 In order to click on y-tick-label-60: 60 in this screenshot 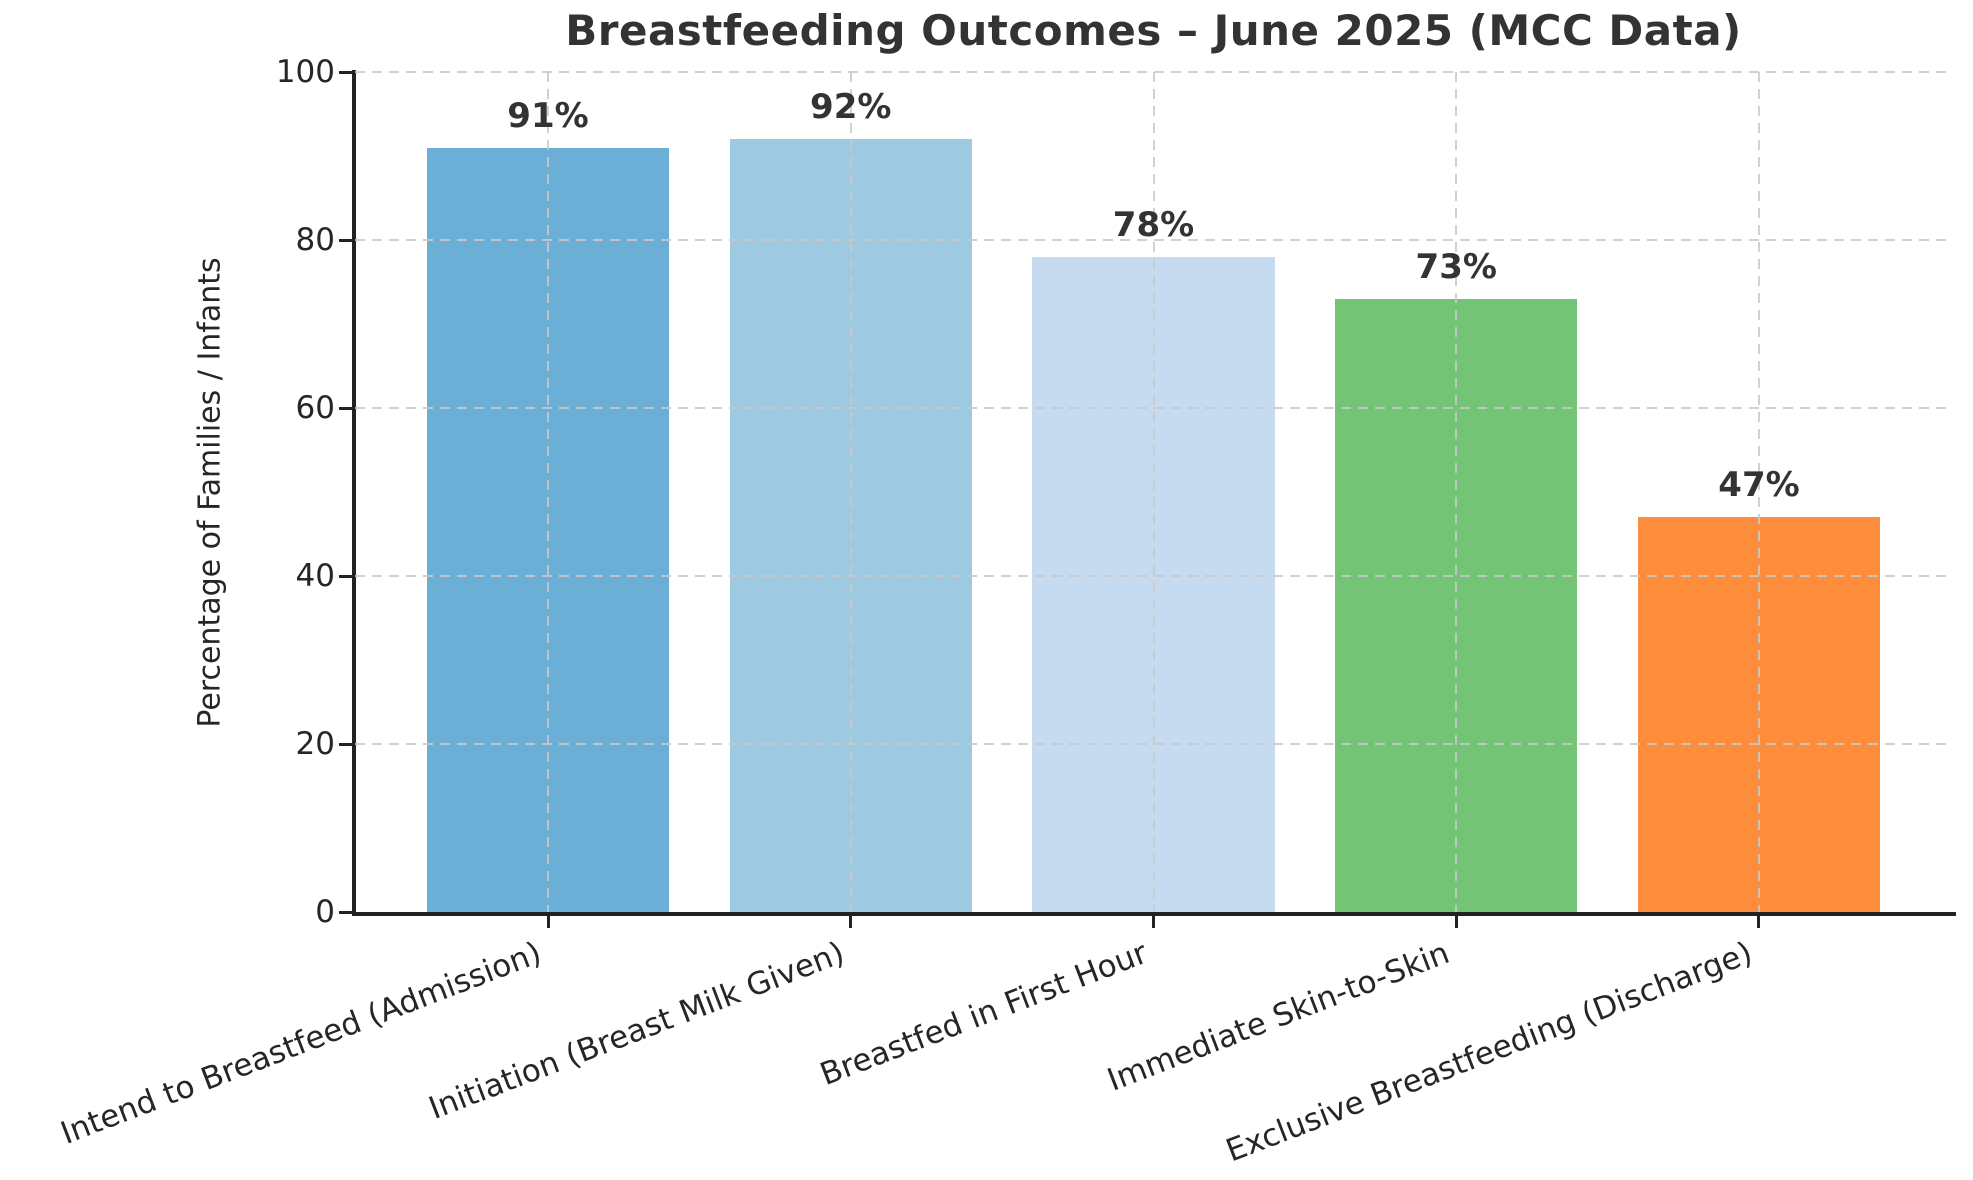, I will do `click(315, 408)`.